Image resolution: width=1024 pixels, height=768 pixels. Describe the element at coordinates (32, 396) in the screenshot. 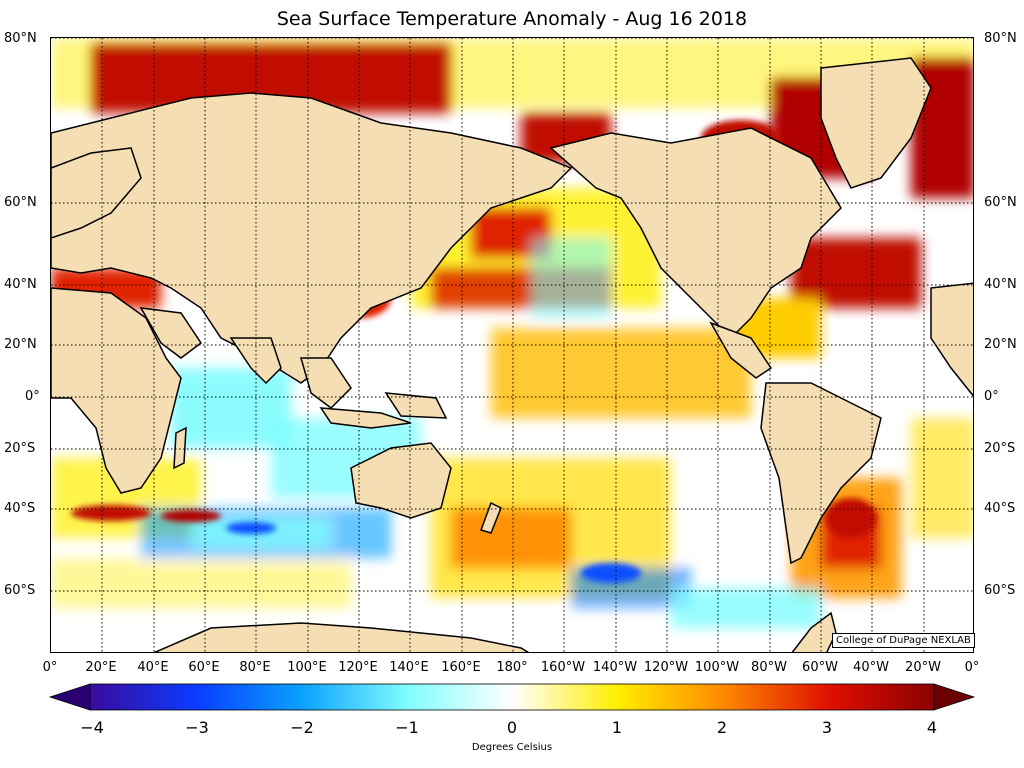

I see `lat-label-left: 0°` at that location.